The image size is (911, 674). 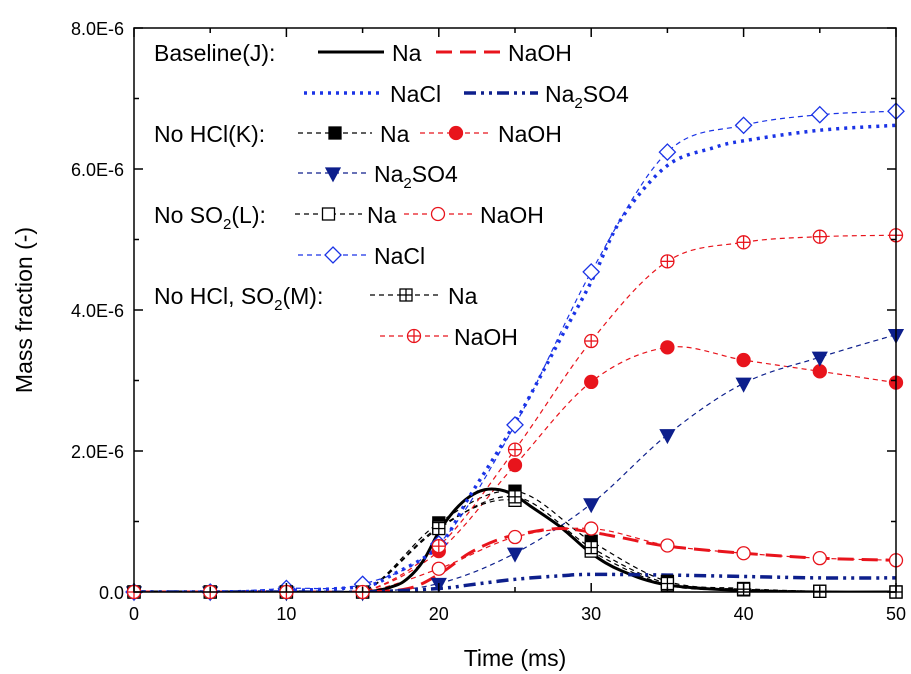 I want to click on series-line-baseline-j--na2so4, so click(x=515, y=582).